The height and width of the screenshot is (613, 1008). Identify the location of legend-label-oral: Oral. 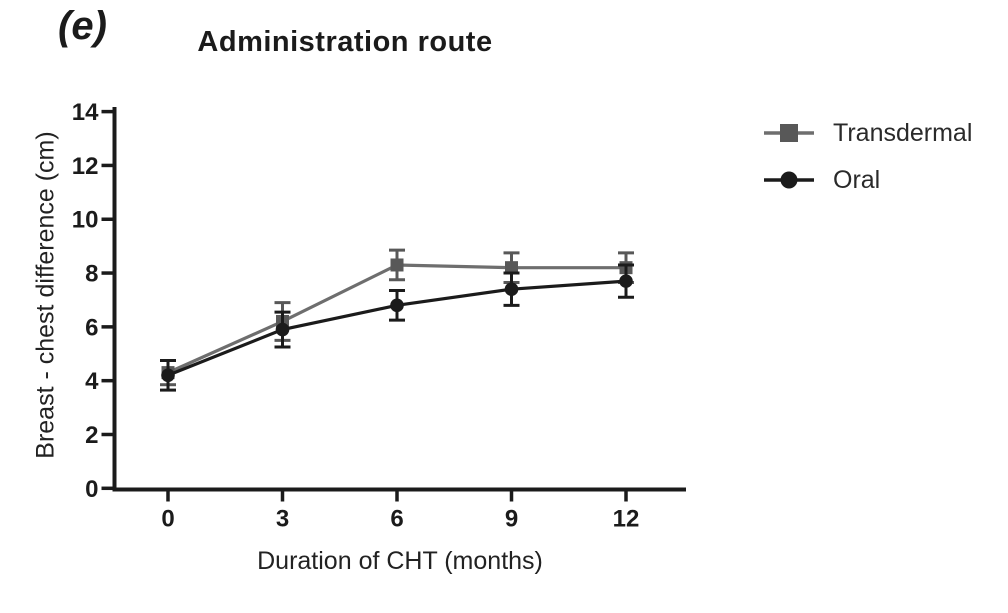
(857, 179).